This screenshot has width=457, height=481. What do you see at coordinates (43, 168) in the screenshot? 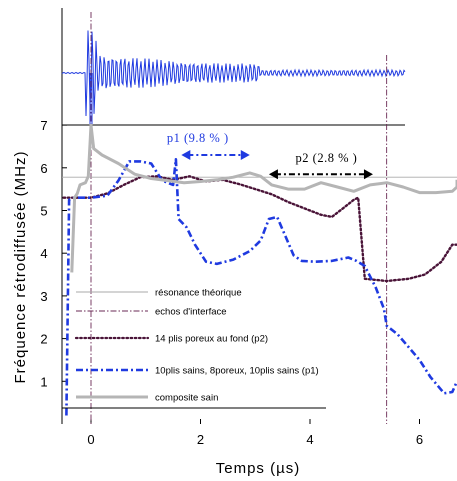
I see `y-tick-label: 6` at bounding box center [43, 168].